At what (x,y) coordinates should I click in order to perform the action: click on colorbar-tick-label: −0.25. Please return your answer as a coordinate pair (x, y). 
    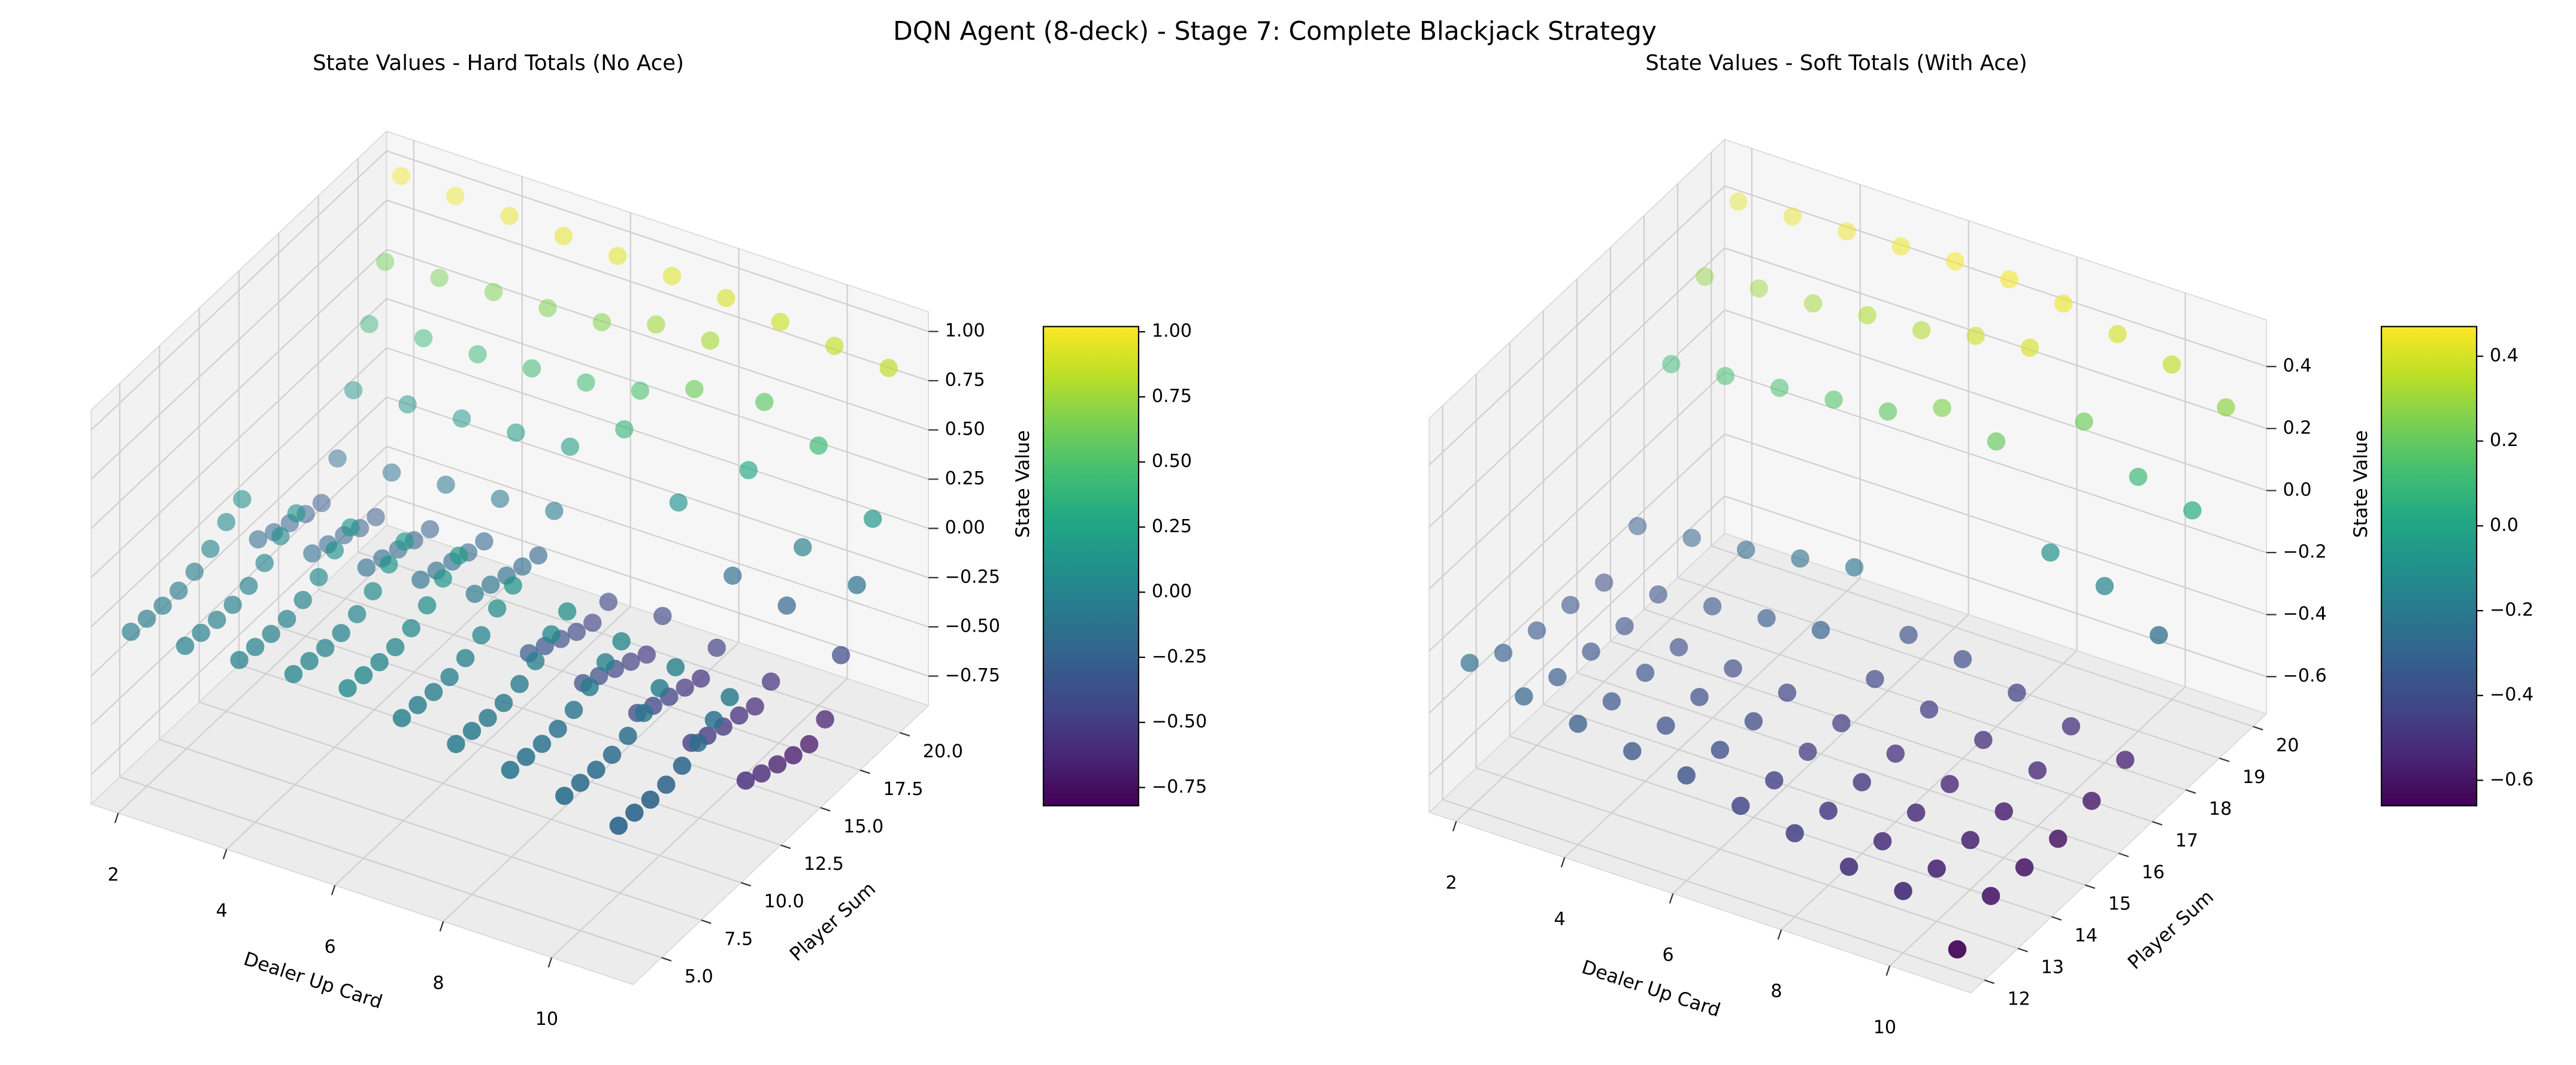
    Looking at the image, I should click on (1179, 656).